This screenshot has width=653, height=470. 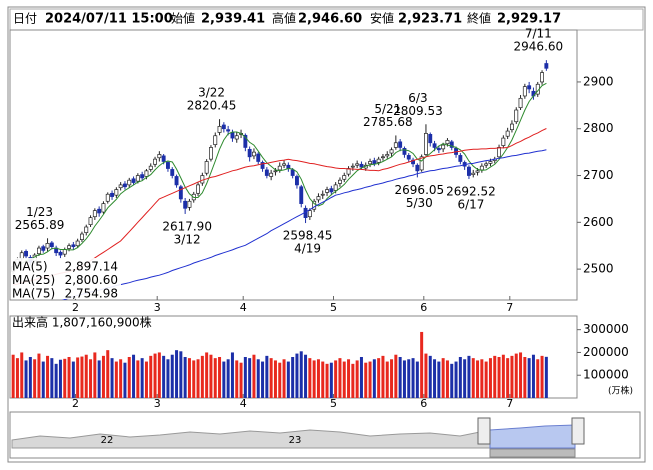 What do you see at coordinates (109, 19) in the screenshot?
I see `header-value: 2024/07/11 15:00` at bounding box center [109, 19].